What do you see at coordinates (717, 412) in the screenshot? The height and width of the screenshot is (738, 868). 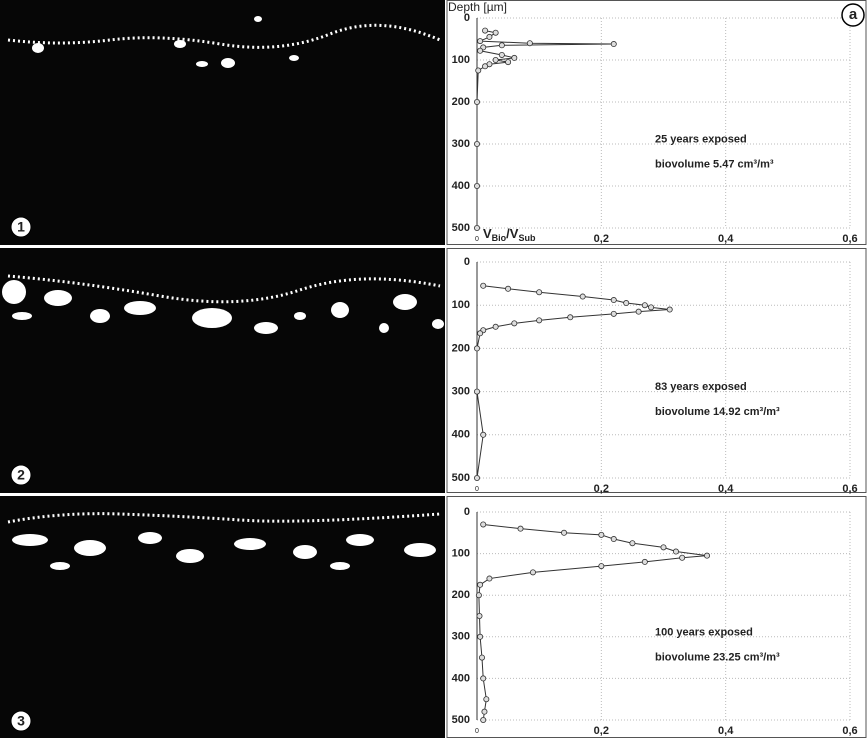 I see `annotation: biovolume 14.92 cm³/m³` at bounding box center [717, 412].